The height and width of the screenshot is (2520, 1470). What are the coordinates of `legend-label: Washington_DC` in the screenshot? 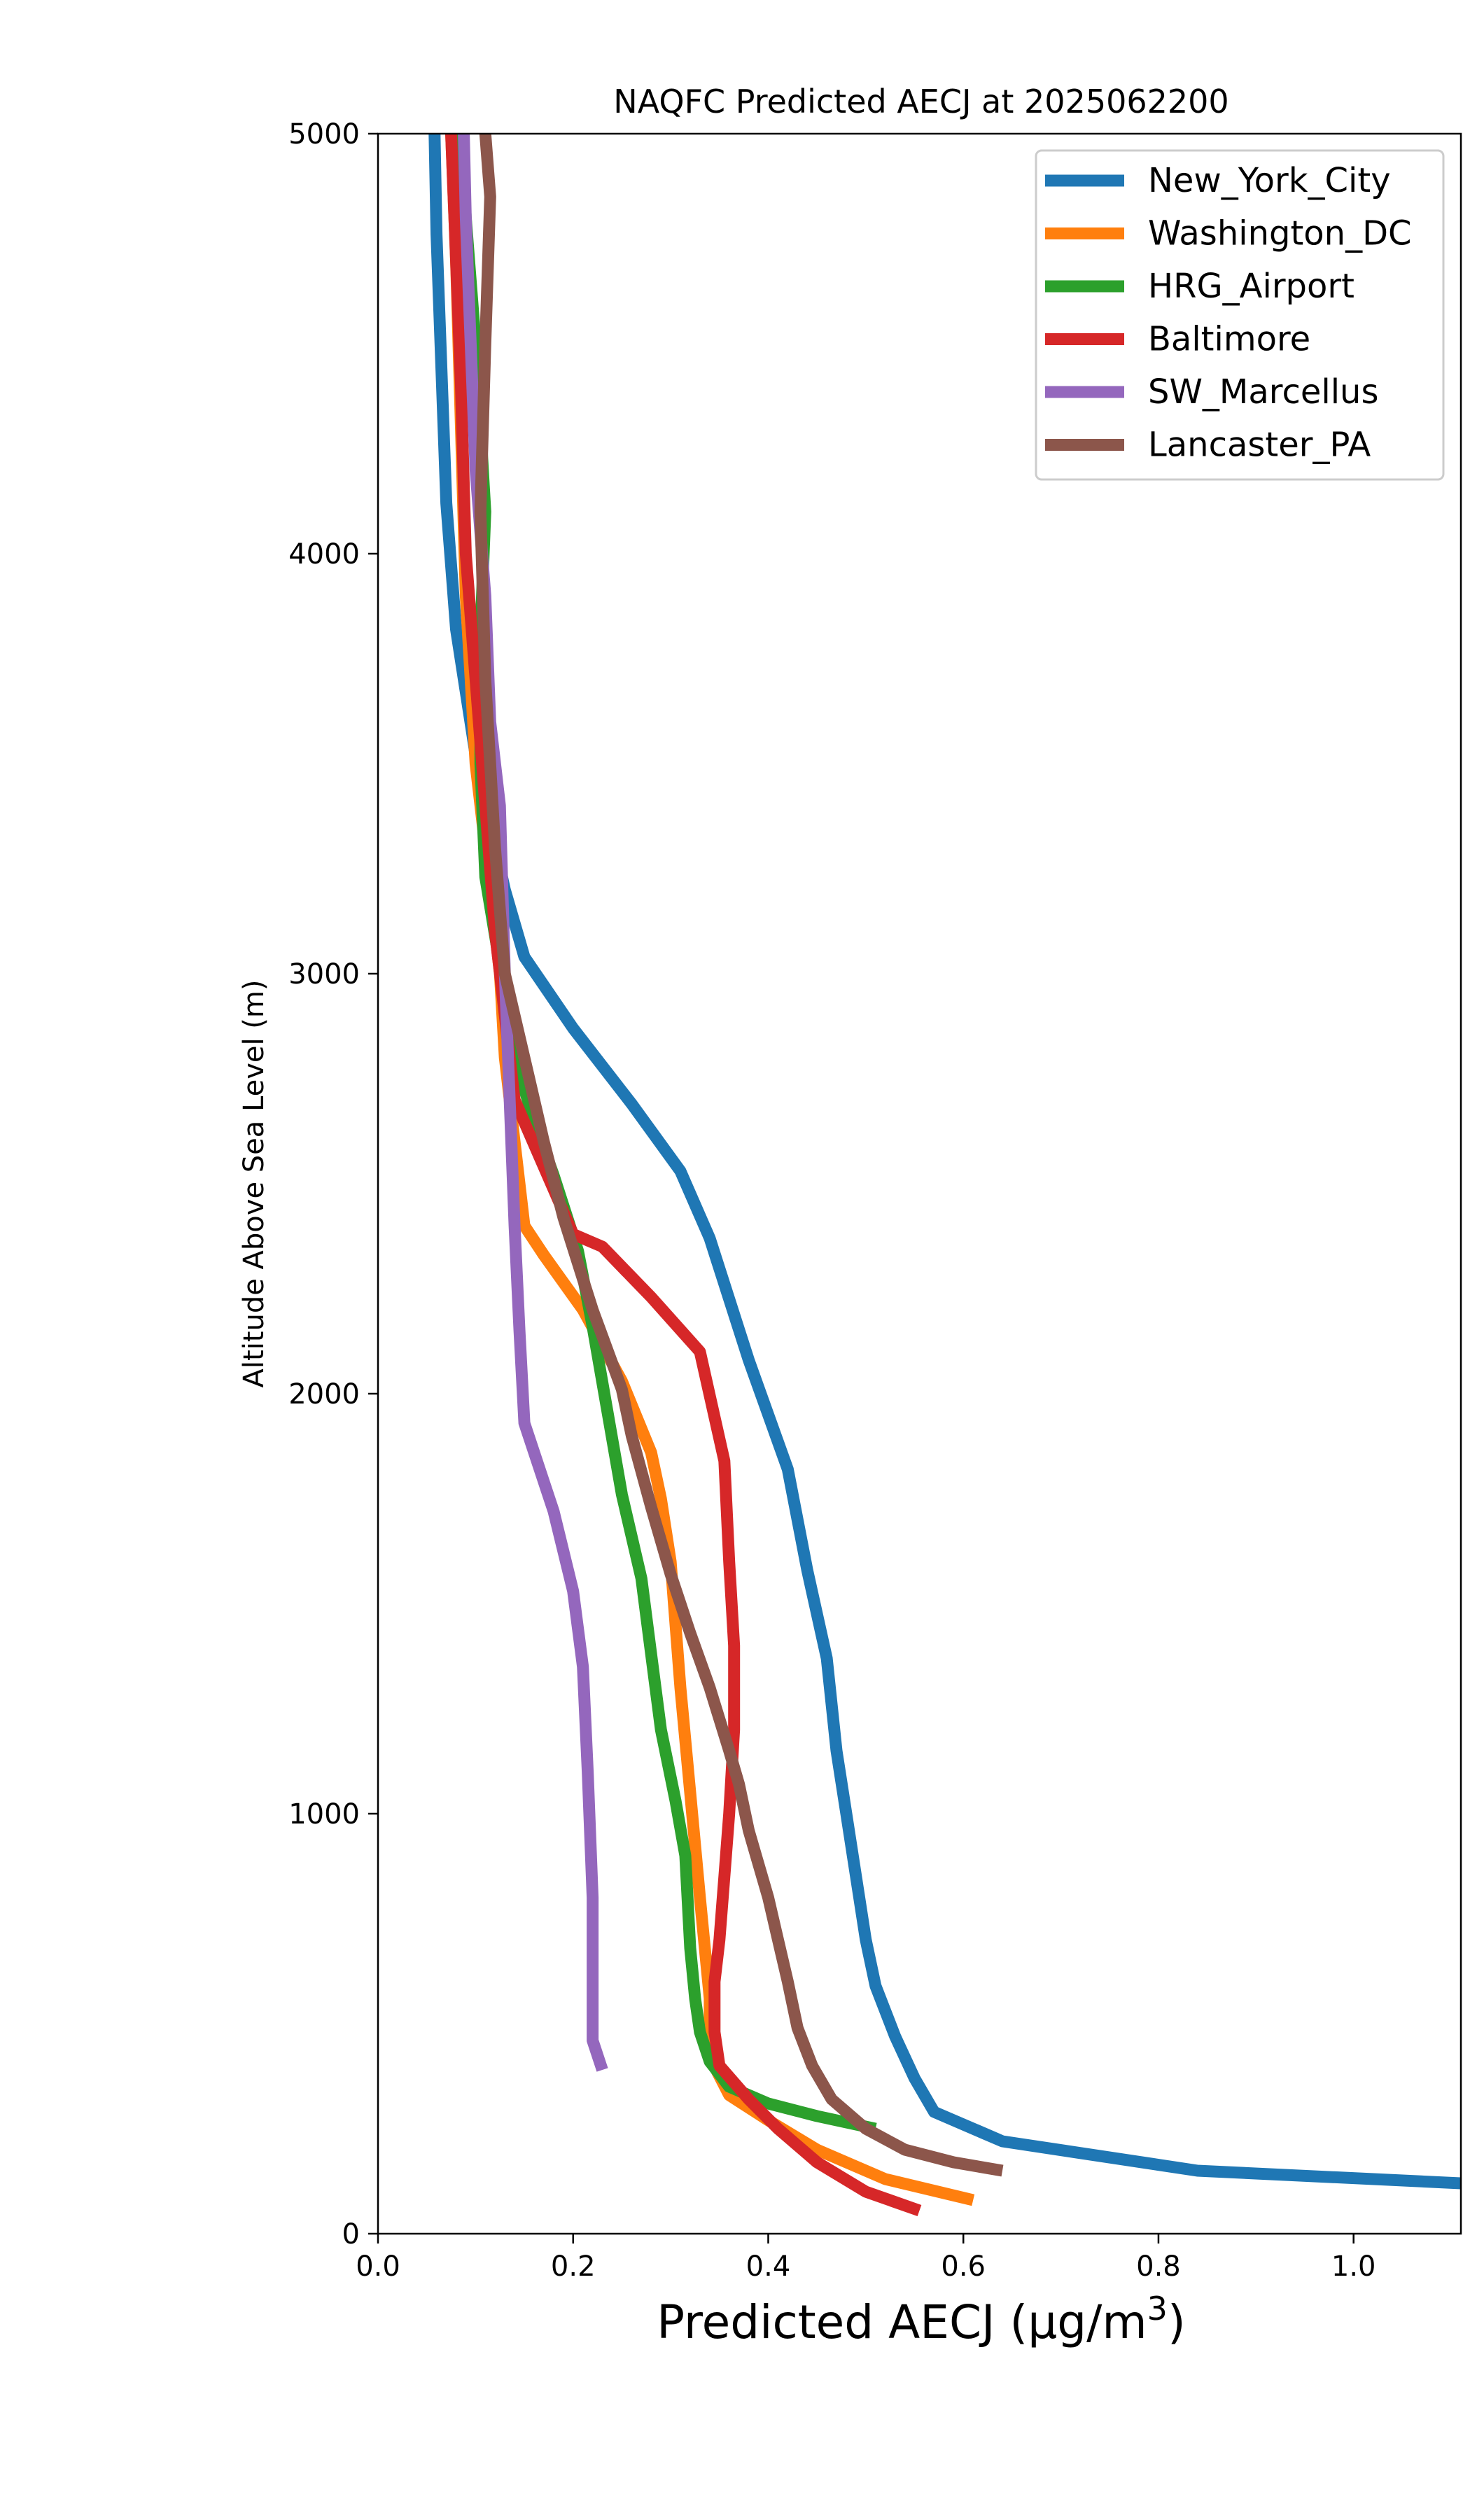 It's located at (1280, 233).